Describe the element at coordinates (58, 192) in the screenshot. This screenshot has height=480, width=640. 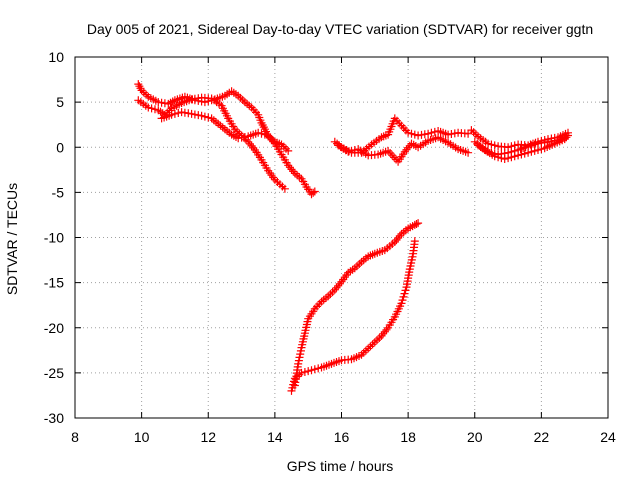
I see `y-tick-label: -5` at that location.